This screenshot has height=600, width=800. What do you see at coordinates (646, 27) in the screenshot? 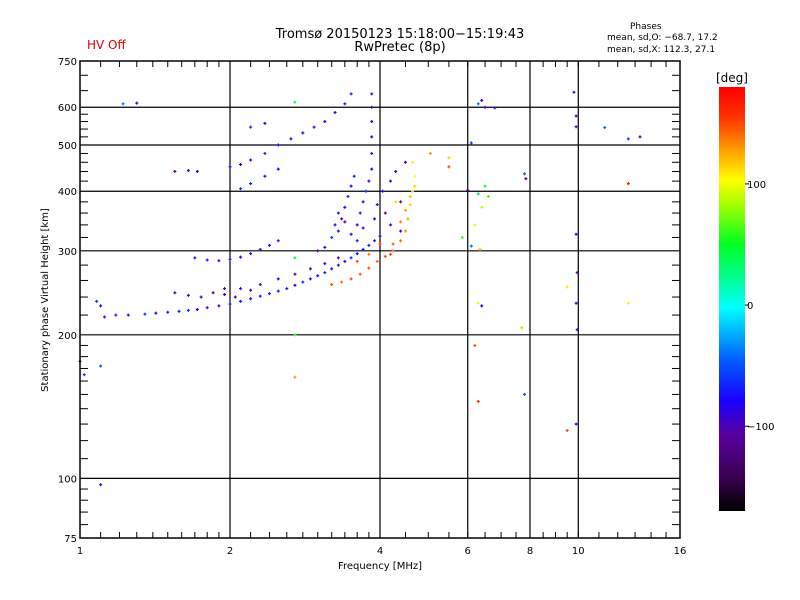
I see `phases-title: Phases` at bounding box center [646, 27].